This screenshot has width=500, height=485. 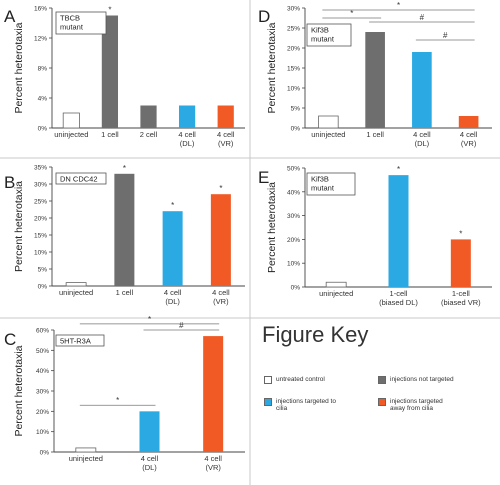 What do you see at coordinates (213, 467) in the screenshot?
I see `panel-c-x-tick-label: (VR)` at bounding box center [213, 467].